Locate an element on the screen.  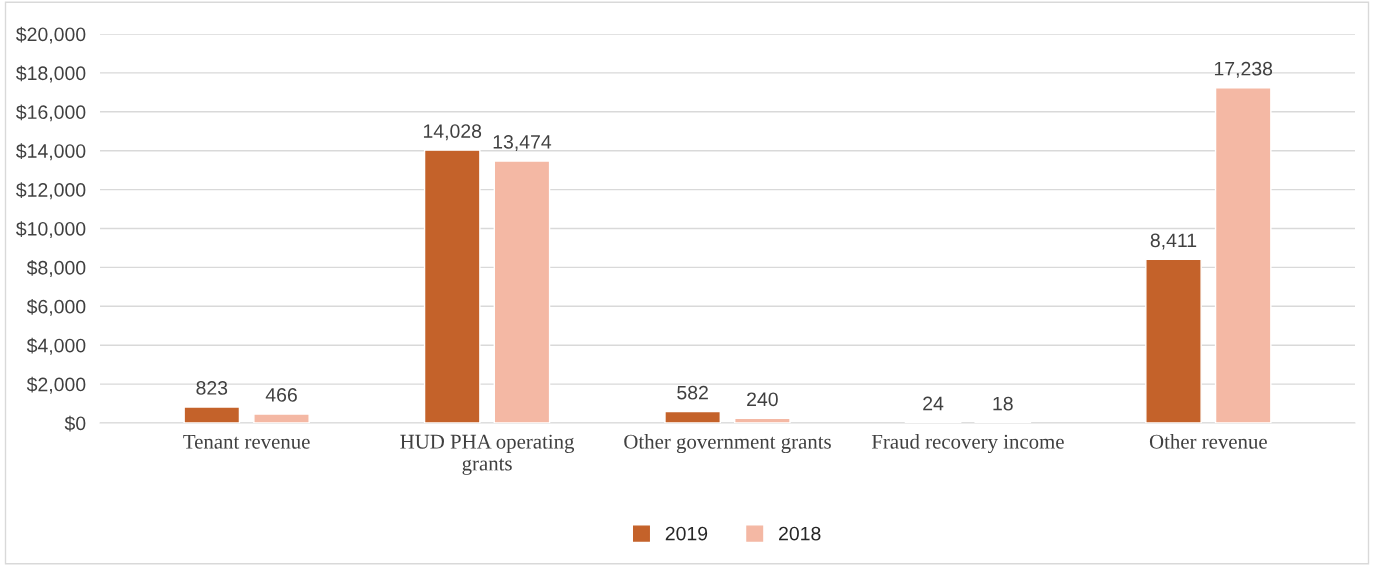
data-label: 13,474 is located at coordinates (522, 143).